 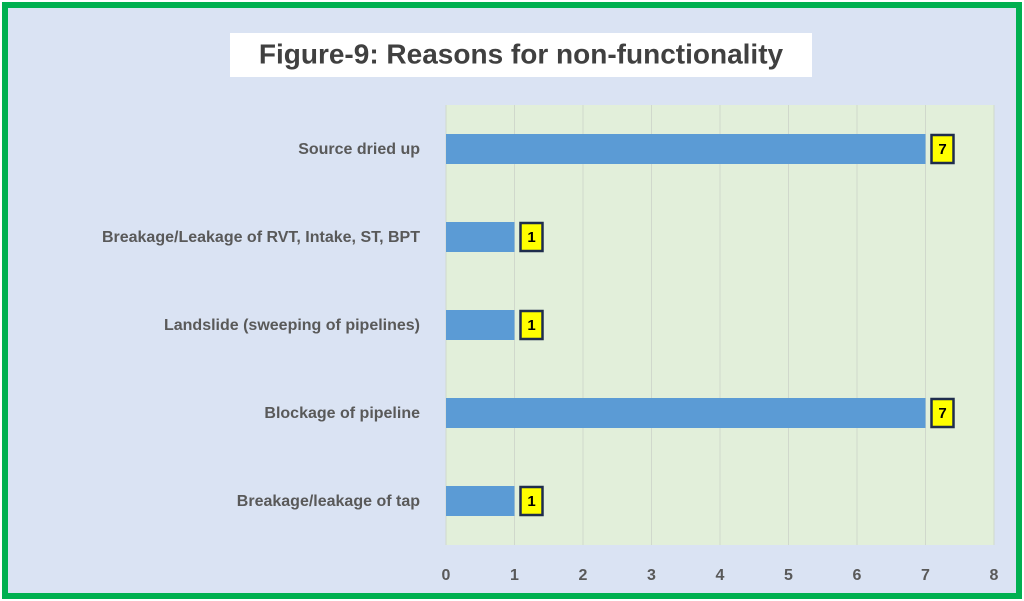 What do you see at coordinates (925, 575) in the screenshot?
I see `x-tick-label: 7` at bounding box center [925, 575].